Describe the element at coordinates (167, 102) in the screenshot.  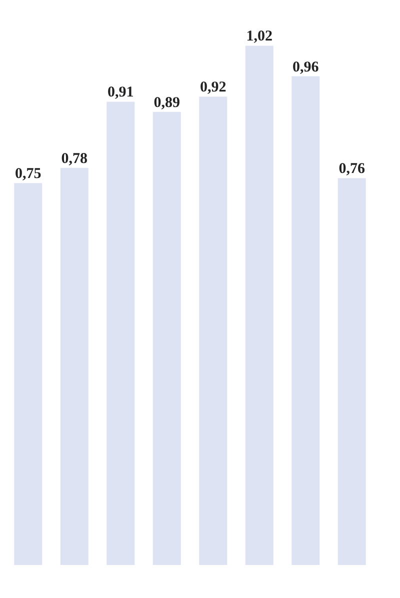
I see `data-label: 0,89` at that location.